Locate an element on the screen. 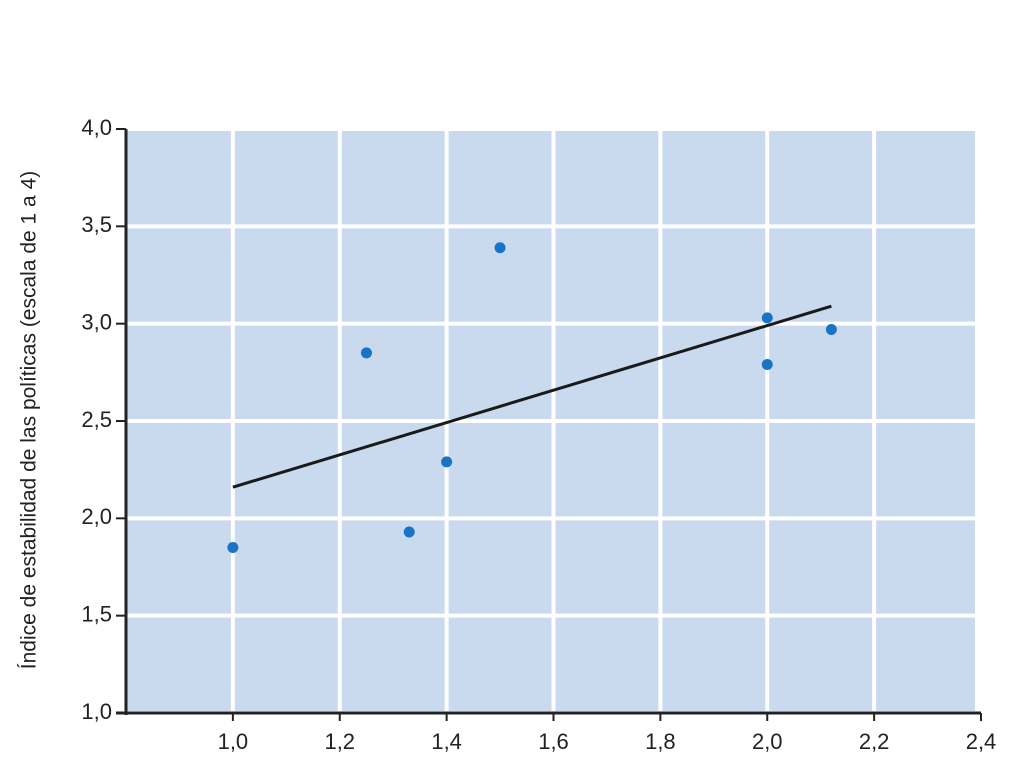  x-tick-label: 2,2 is located at coordinates (874, 741).